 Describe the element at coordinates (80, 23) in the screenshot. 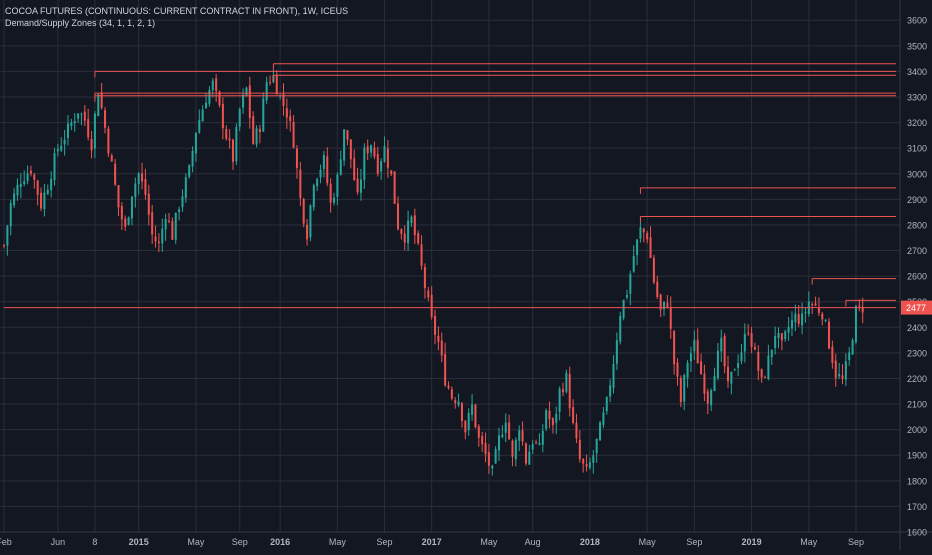

I see `indicator-label: Demand/Supply Zones (34, 1, 1, 2, 1)` at that location.